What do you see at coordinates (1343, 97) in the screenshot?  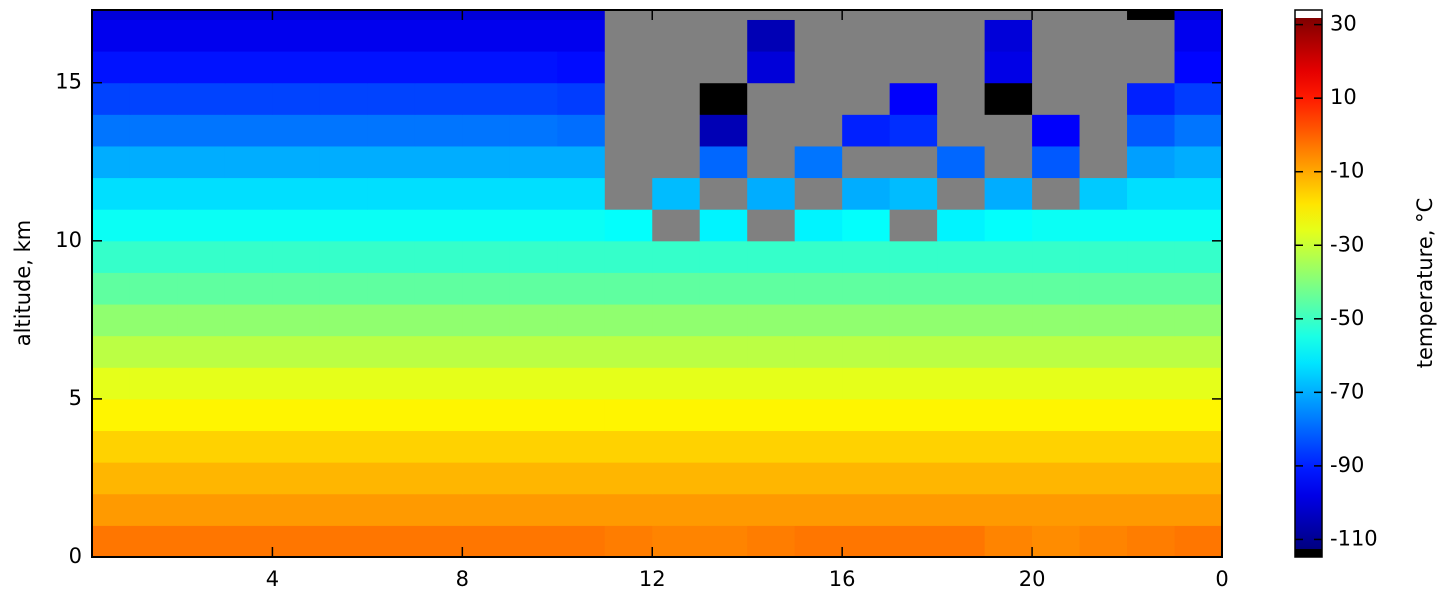 I see `colorbar-tick-label: 10` at bounding box center [1343, 97].